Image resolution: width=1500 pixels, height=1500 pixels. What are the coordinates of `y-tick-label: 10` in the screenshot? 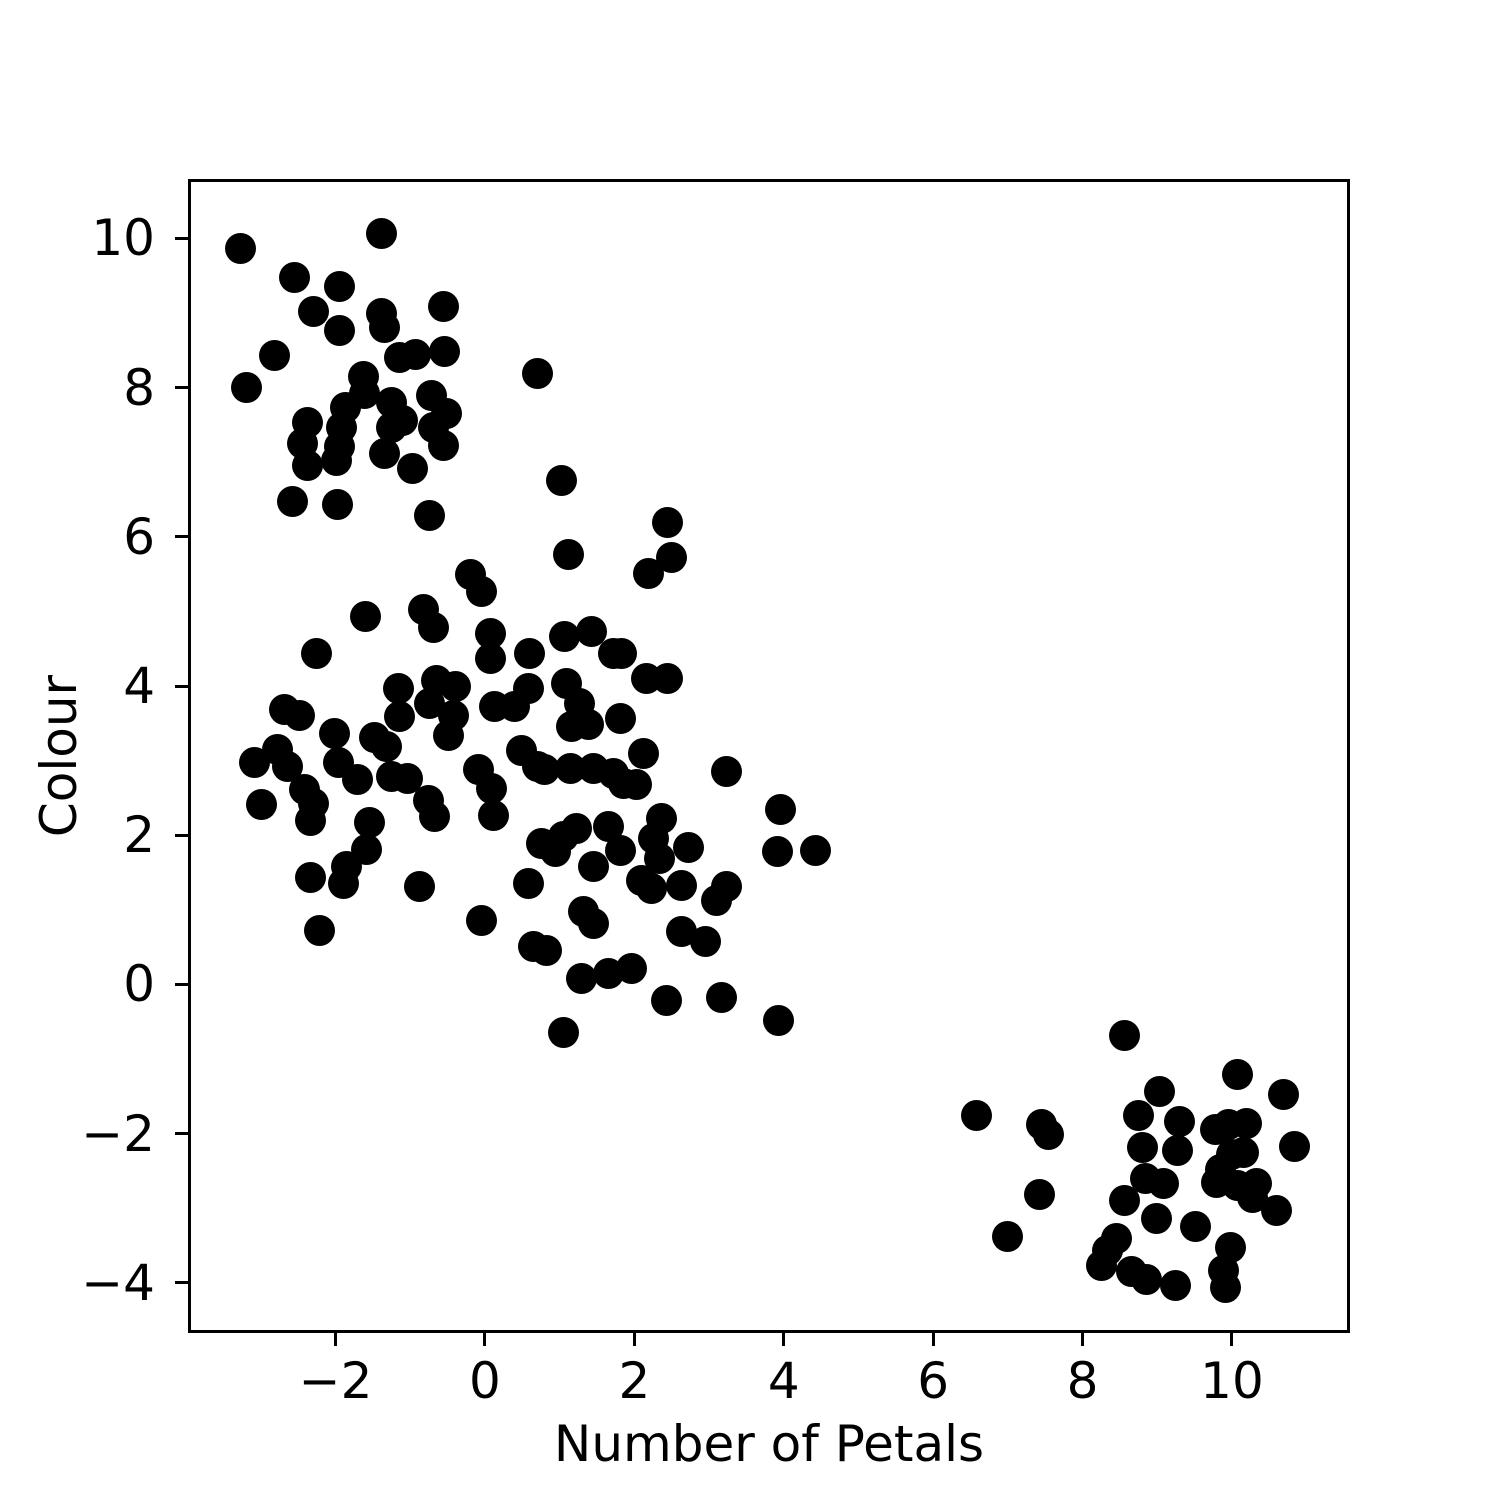 It's located at (123, 238).